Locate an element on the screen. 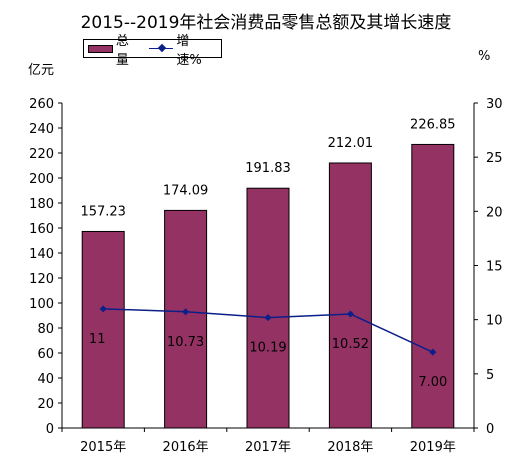 This screenshot has height=463, width=532. y-right-tick-label: 0 is located at coordinates (490, 429).